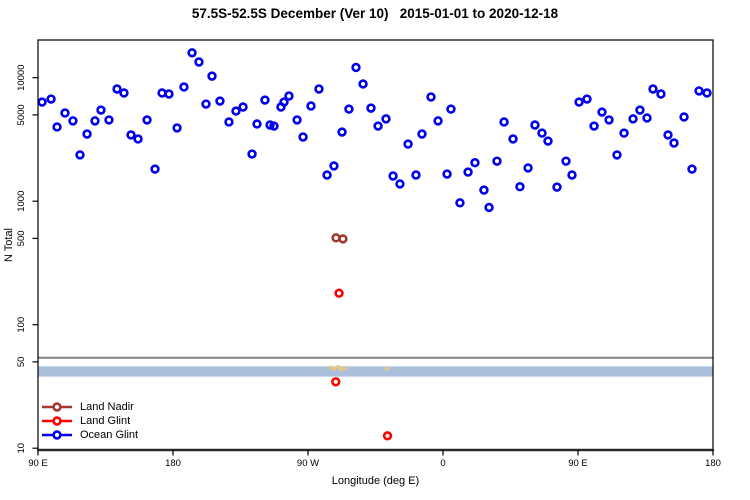 The height and width of the screenshot is (500, 750). What do you see at coordinates (375, 371) in the screenshot?
I see `highlight-band` at bounding box center [375, 371].